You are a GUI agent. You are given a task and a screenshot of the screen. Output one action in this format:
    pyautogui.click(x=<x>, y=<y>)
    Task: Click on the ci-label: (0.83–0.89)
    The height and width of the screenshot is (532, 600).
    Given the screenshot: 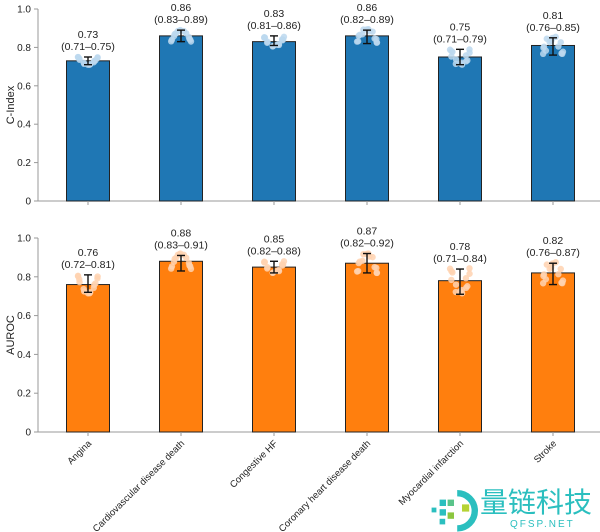 What is the action you would take?
    pyautogui.click(x=181, y=20)
    